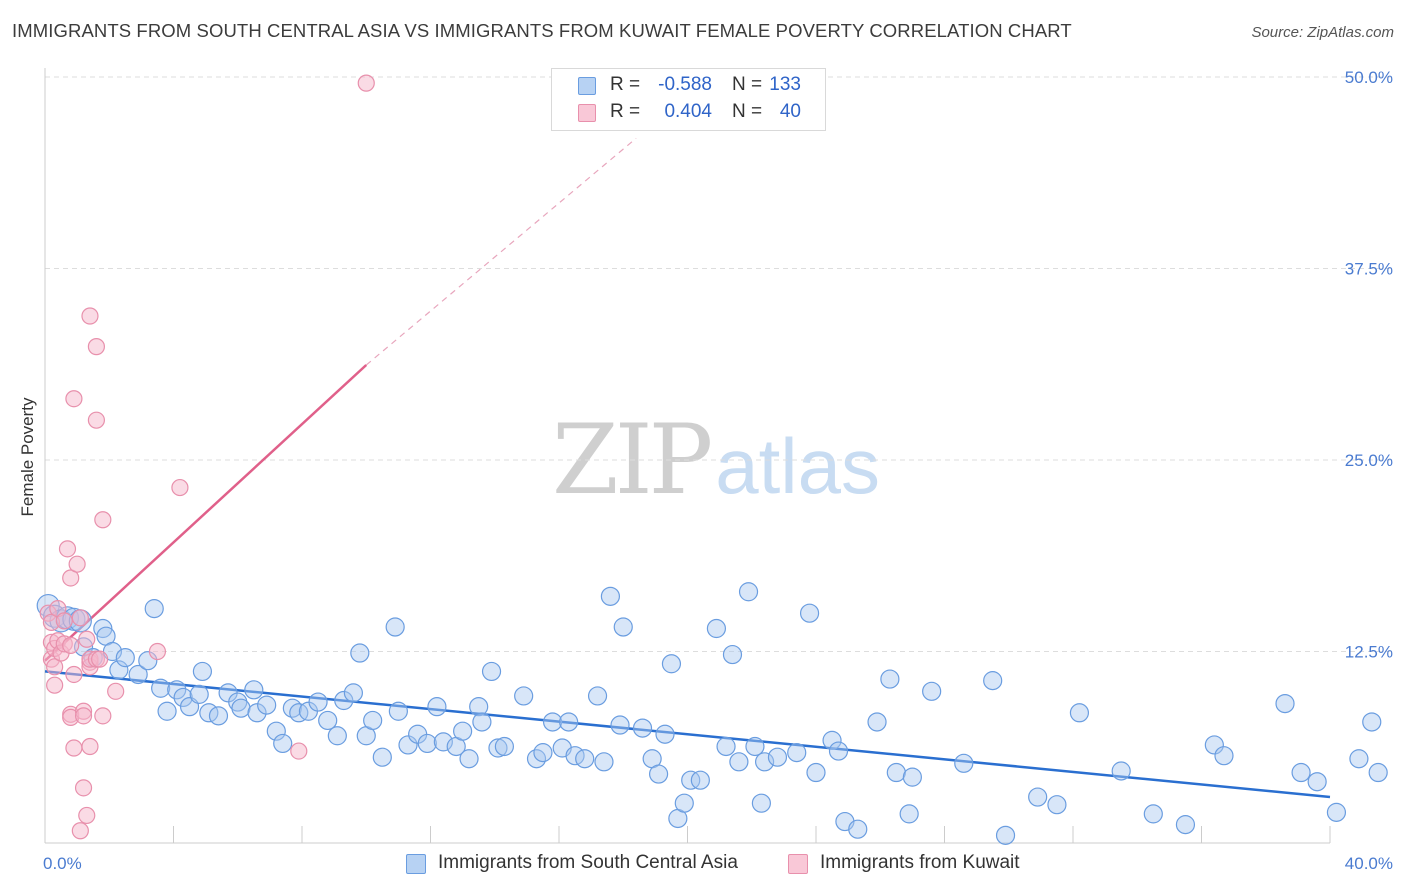  What do you see at coordinates (687, 734) in the screenshot?
I see `blue-trend-line` at bounding box center [687, 734].